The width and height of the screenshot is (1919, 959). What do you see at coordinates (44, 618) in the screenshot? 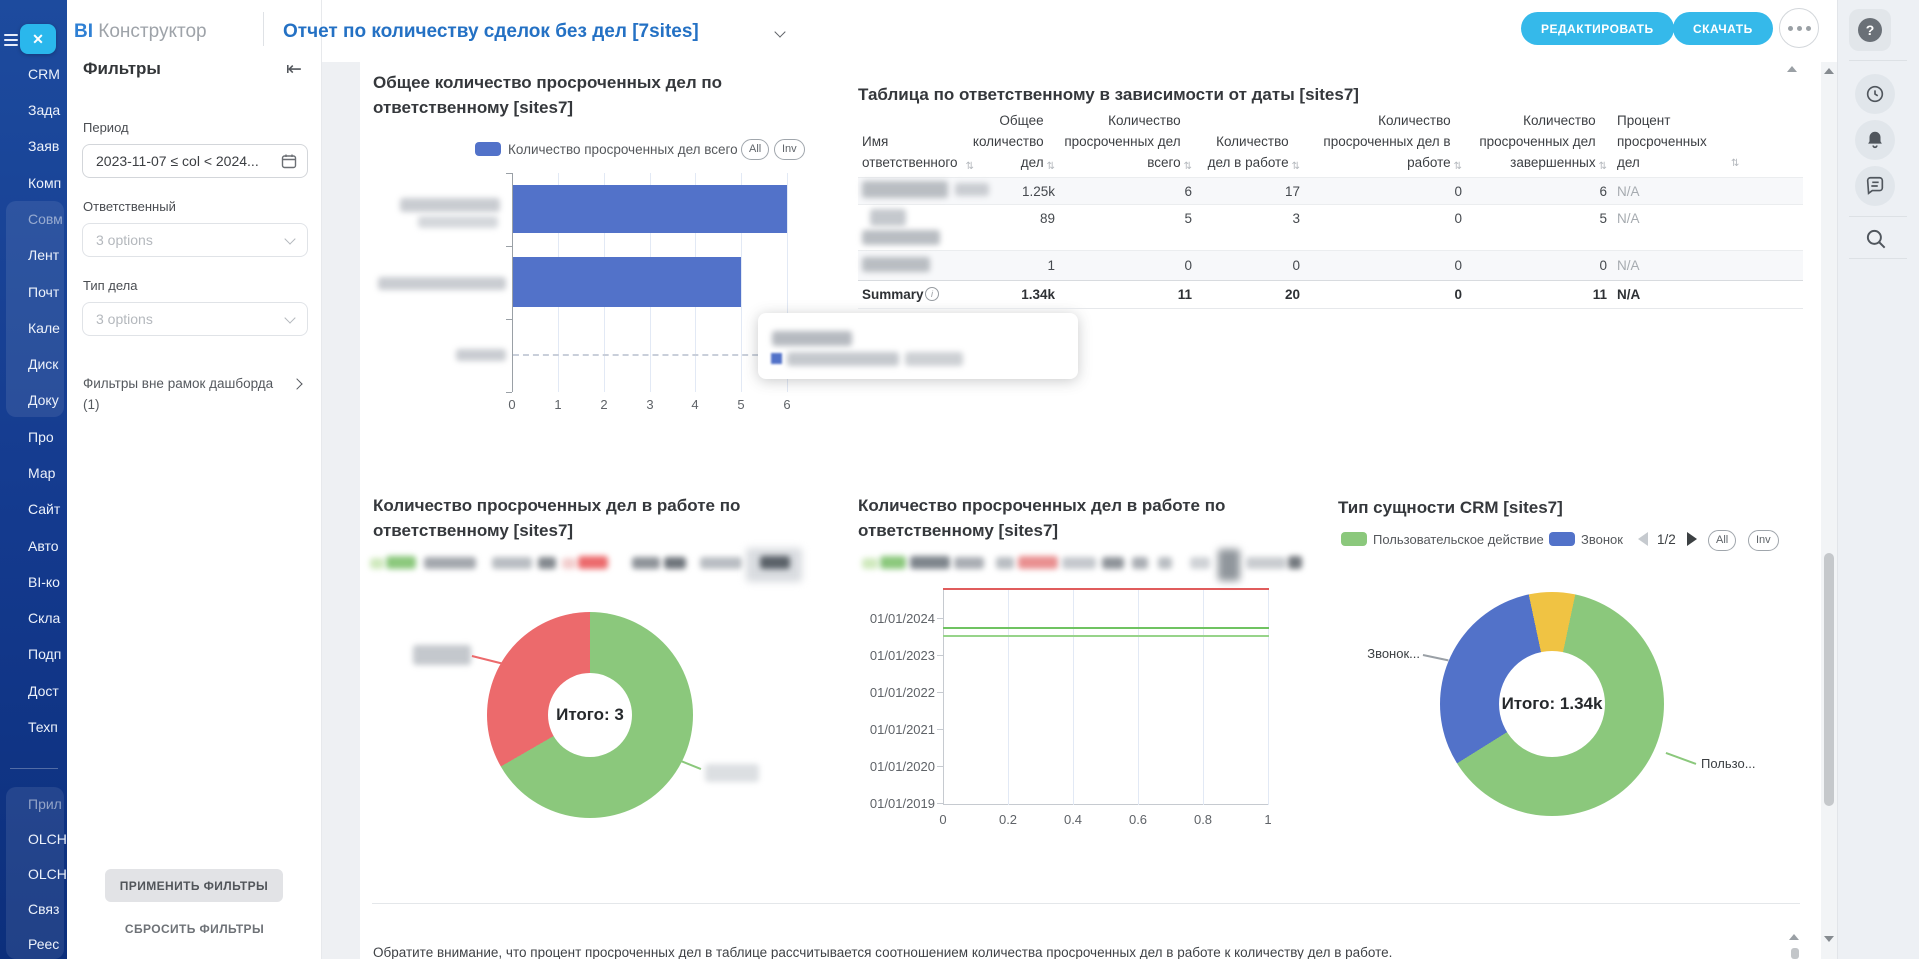
I see `sidebar-item-warehouse: Скла` at bounding box center [44, 618].